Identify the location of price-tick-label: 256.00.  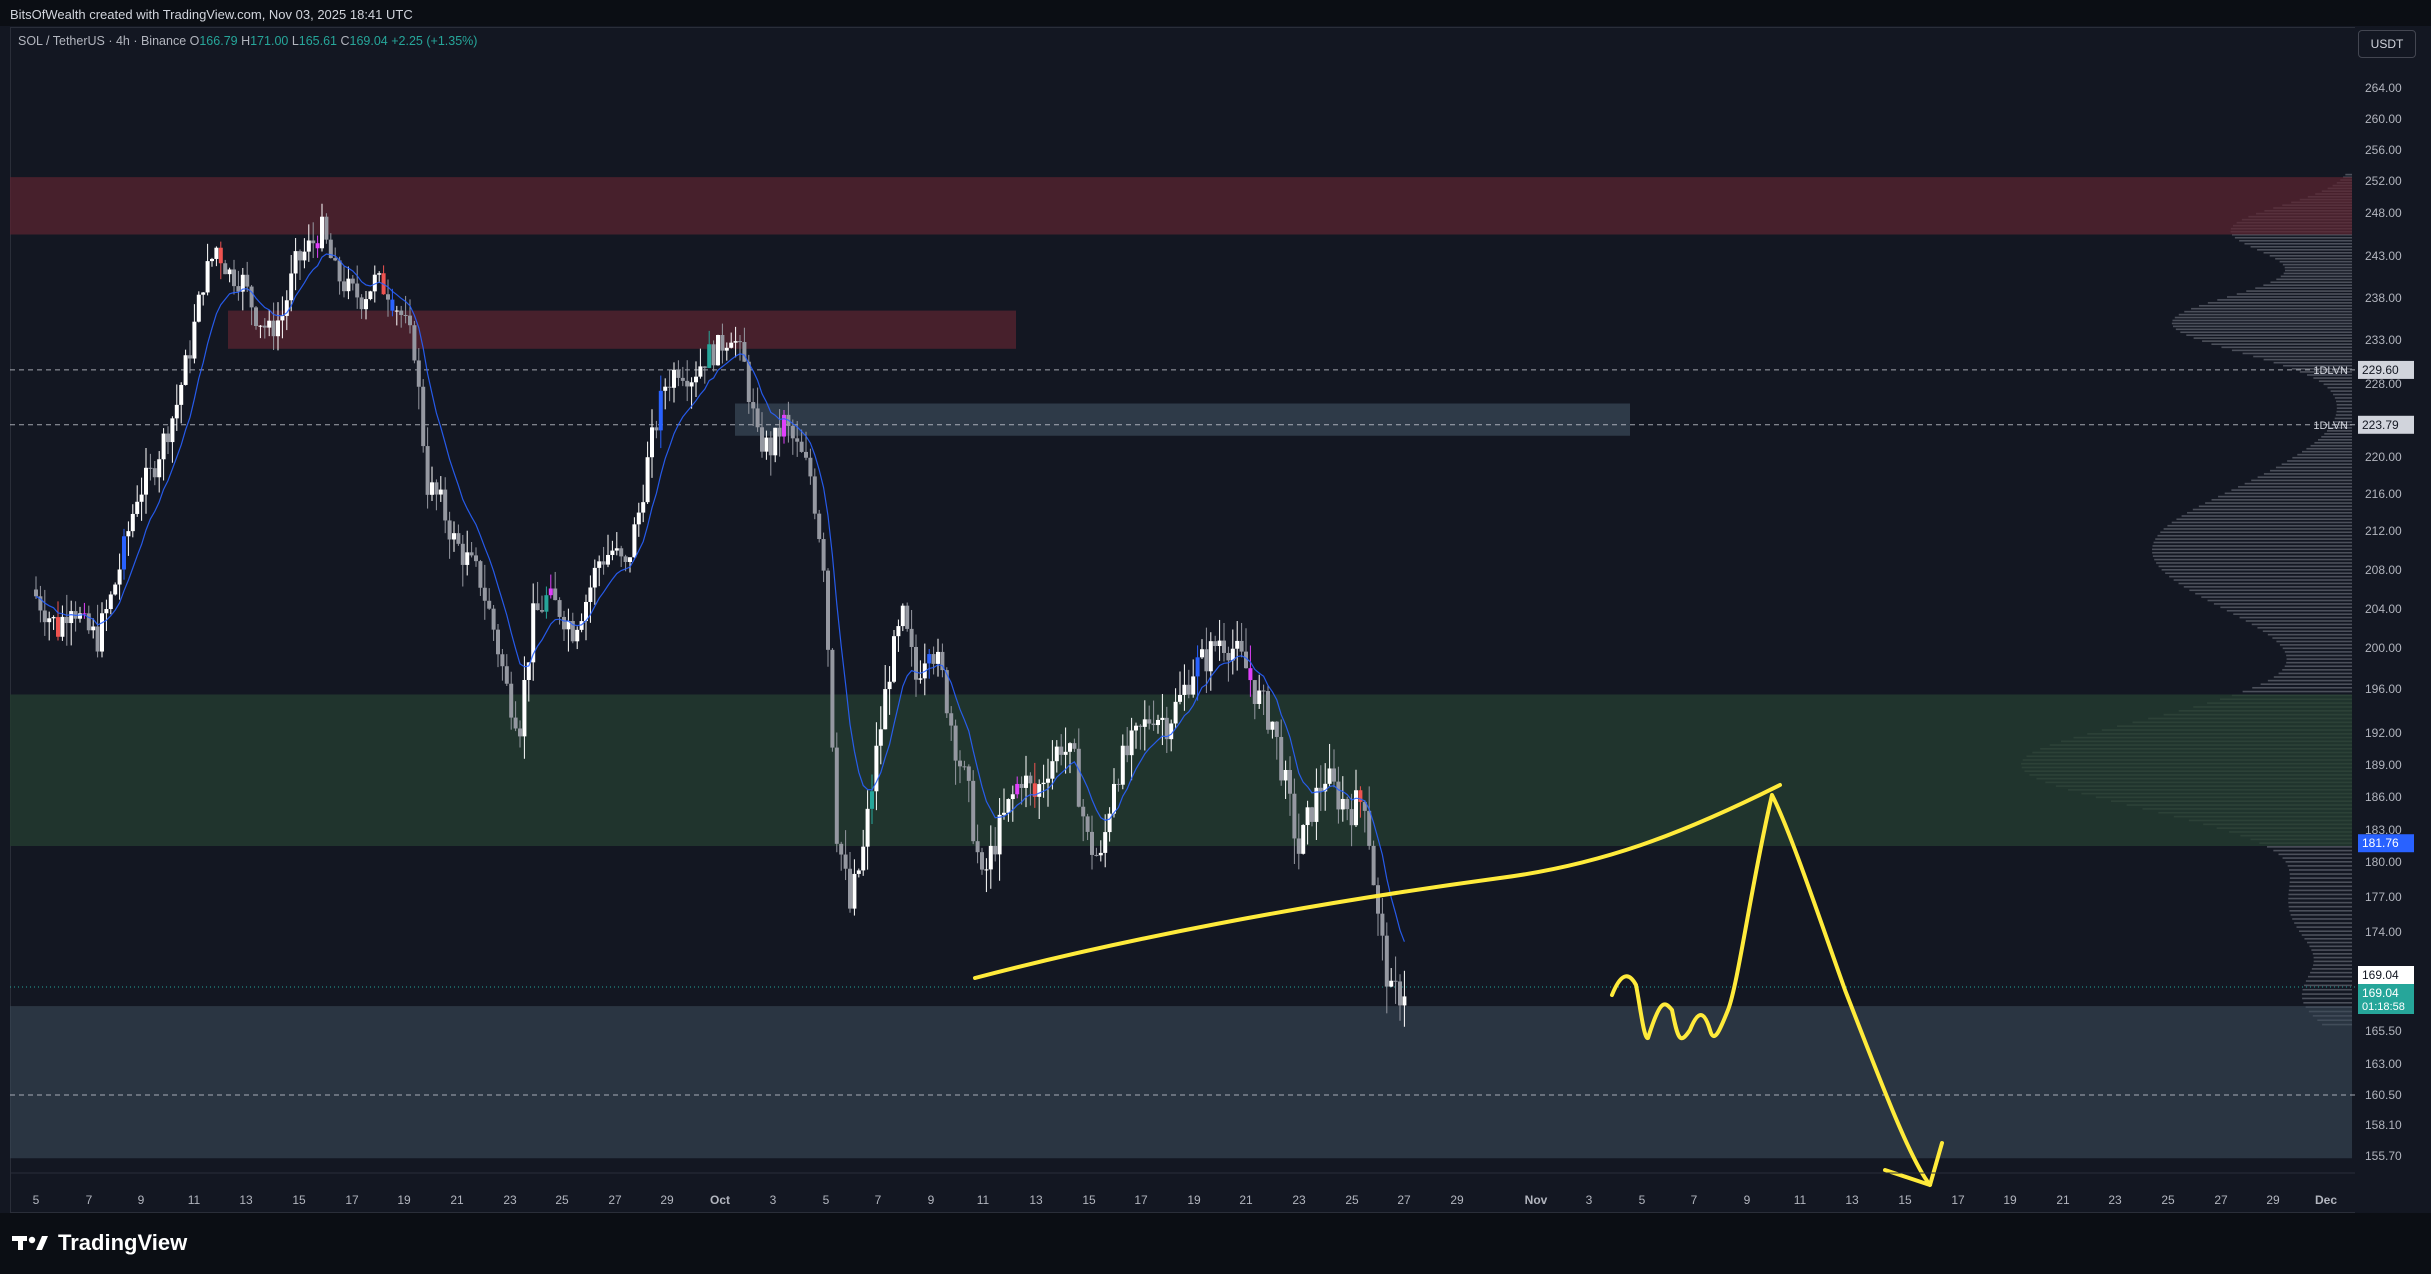
(2383, 150).